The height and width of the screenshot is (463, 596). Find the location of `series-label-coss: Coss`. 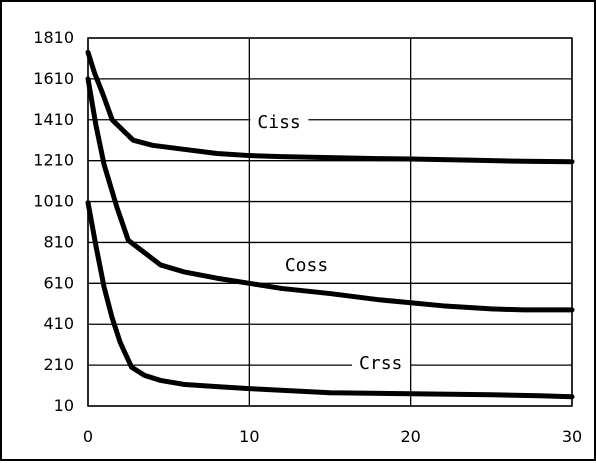

series-label-coss: Coss is located at coordinates (306, 265).